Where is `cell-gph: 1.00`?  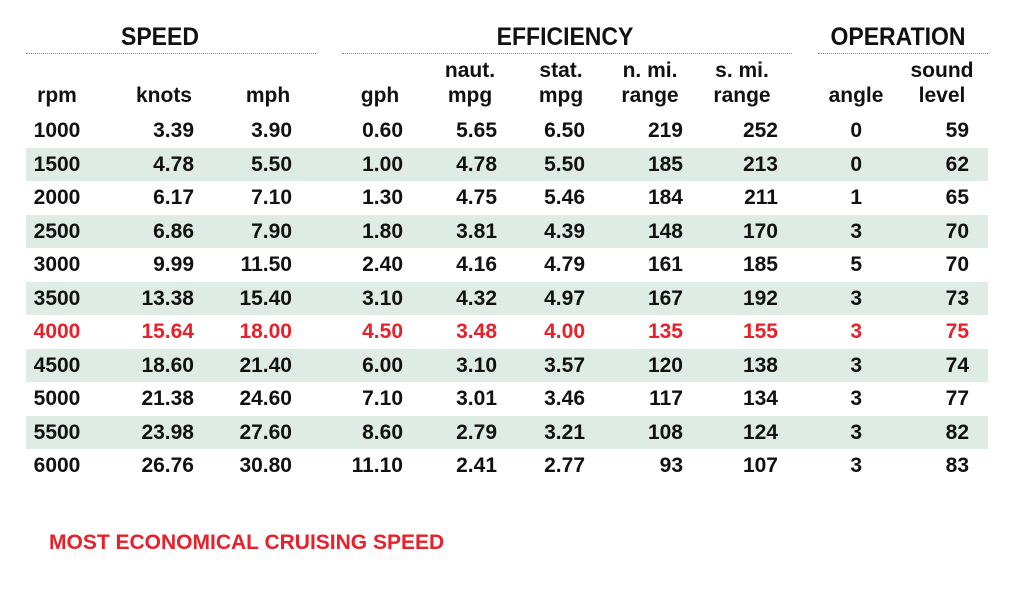 cell-gph: 1.00 is located at coordinates (382, 164).